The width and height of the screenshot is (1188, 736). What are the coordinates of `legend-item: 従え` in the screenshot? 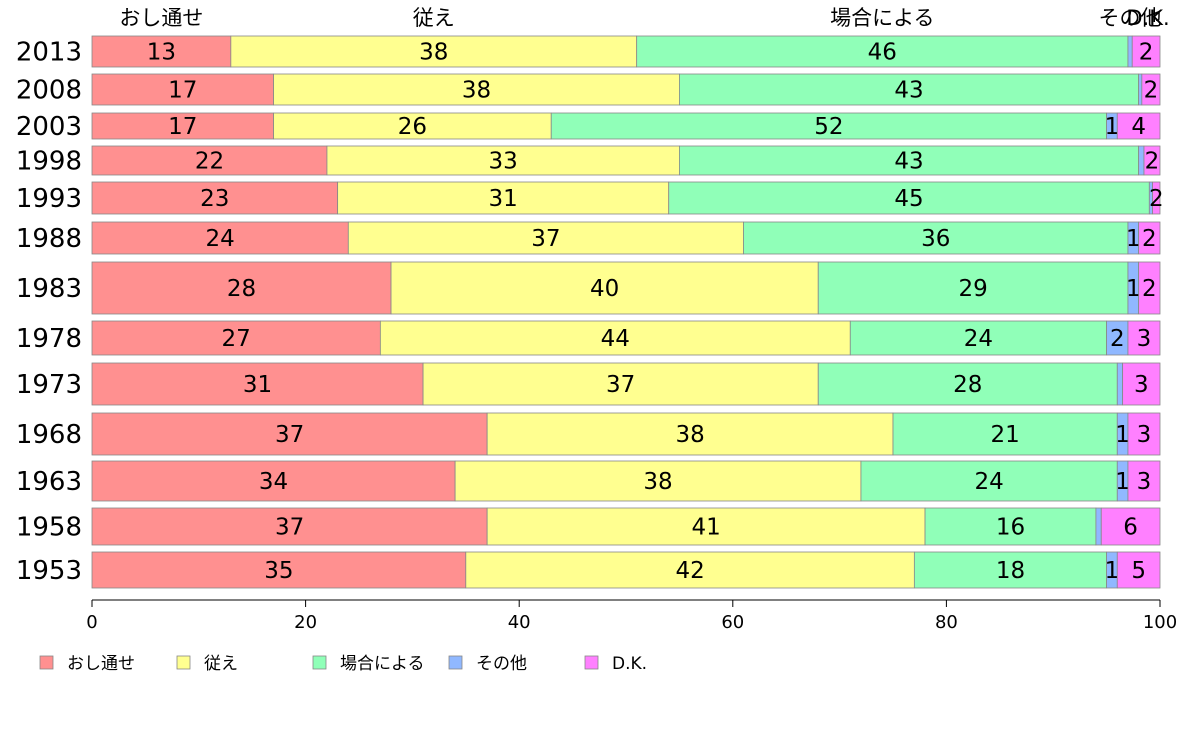 It's located at (207, 664).